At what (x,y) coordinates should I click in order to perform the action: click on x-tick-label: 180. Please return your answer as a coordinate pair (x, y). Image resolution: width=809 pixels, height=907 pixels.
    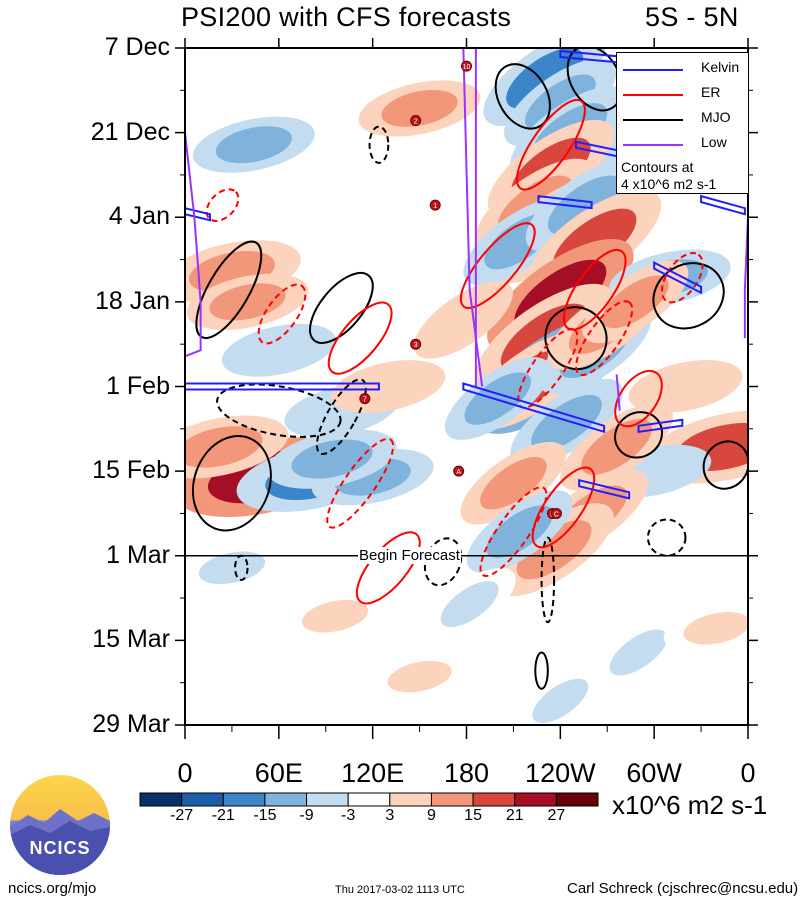
    Looking at the image, I should click on (466, 773).